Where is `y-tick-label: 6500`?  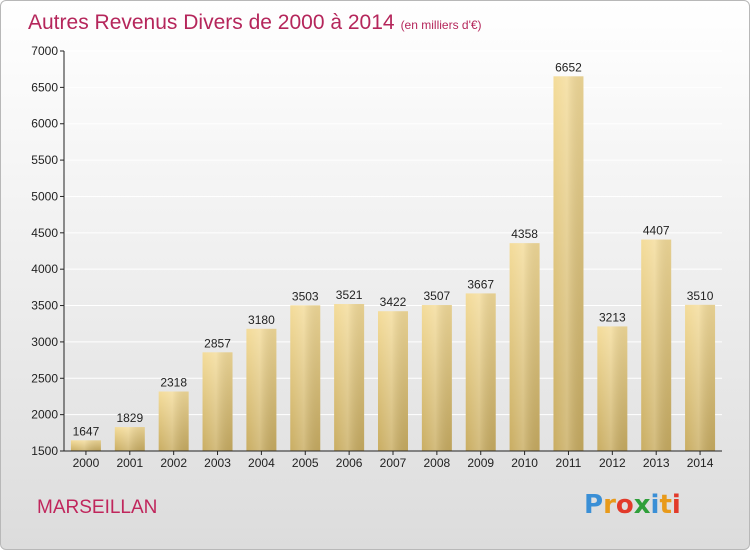
y-tick-label: 6500 is located at coordinates (44, 87).